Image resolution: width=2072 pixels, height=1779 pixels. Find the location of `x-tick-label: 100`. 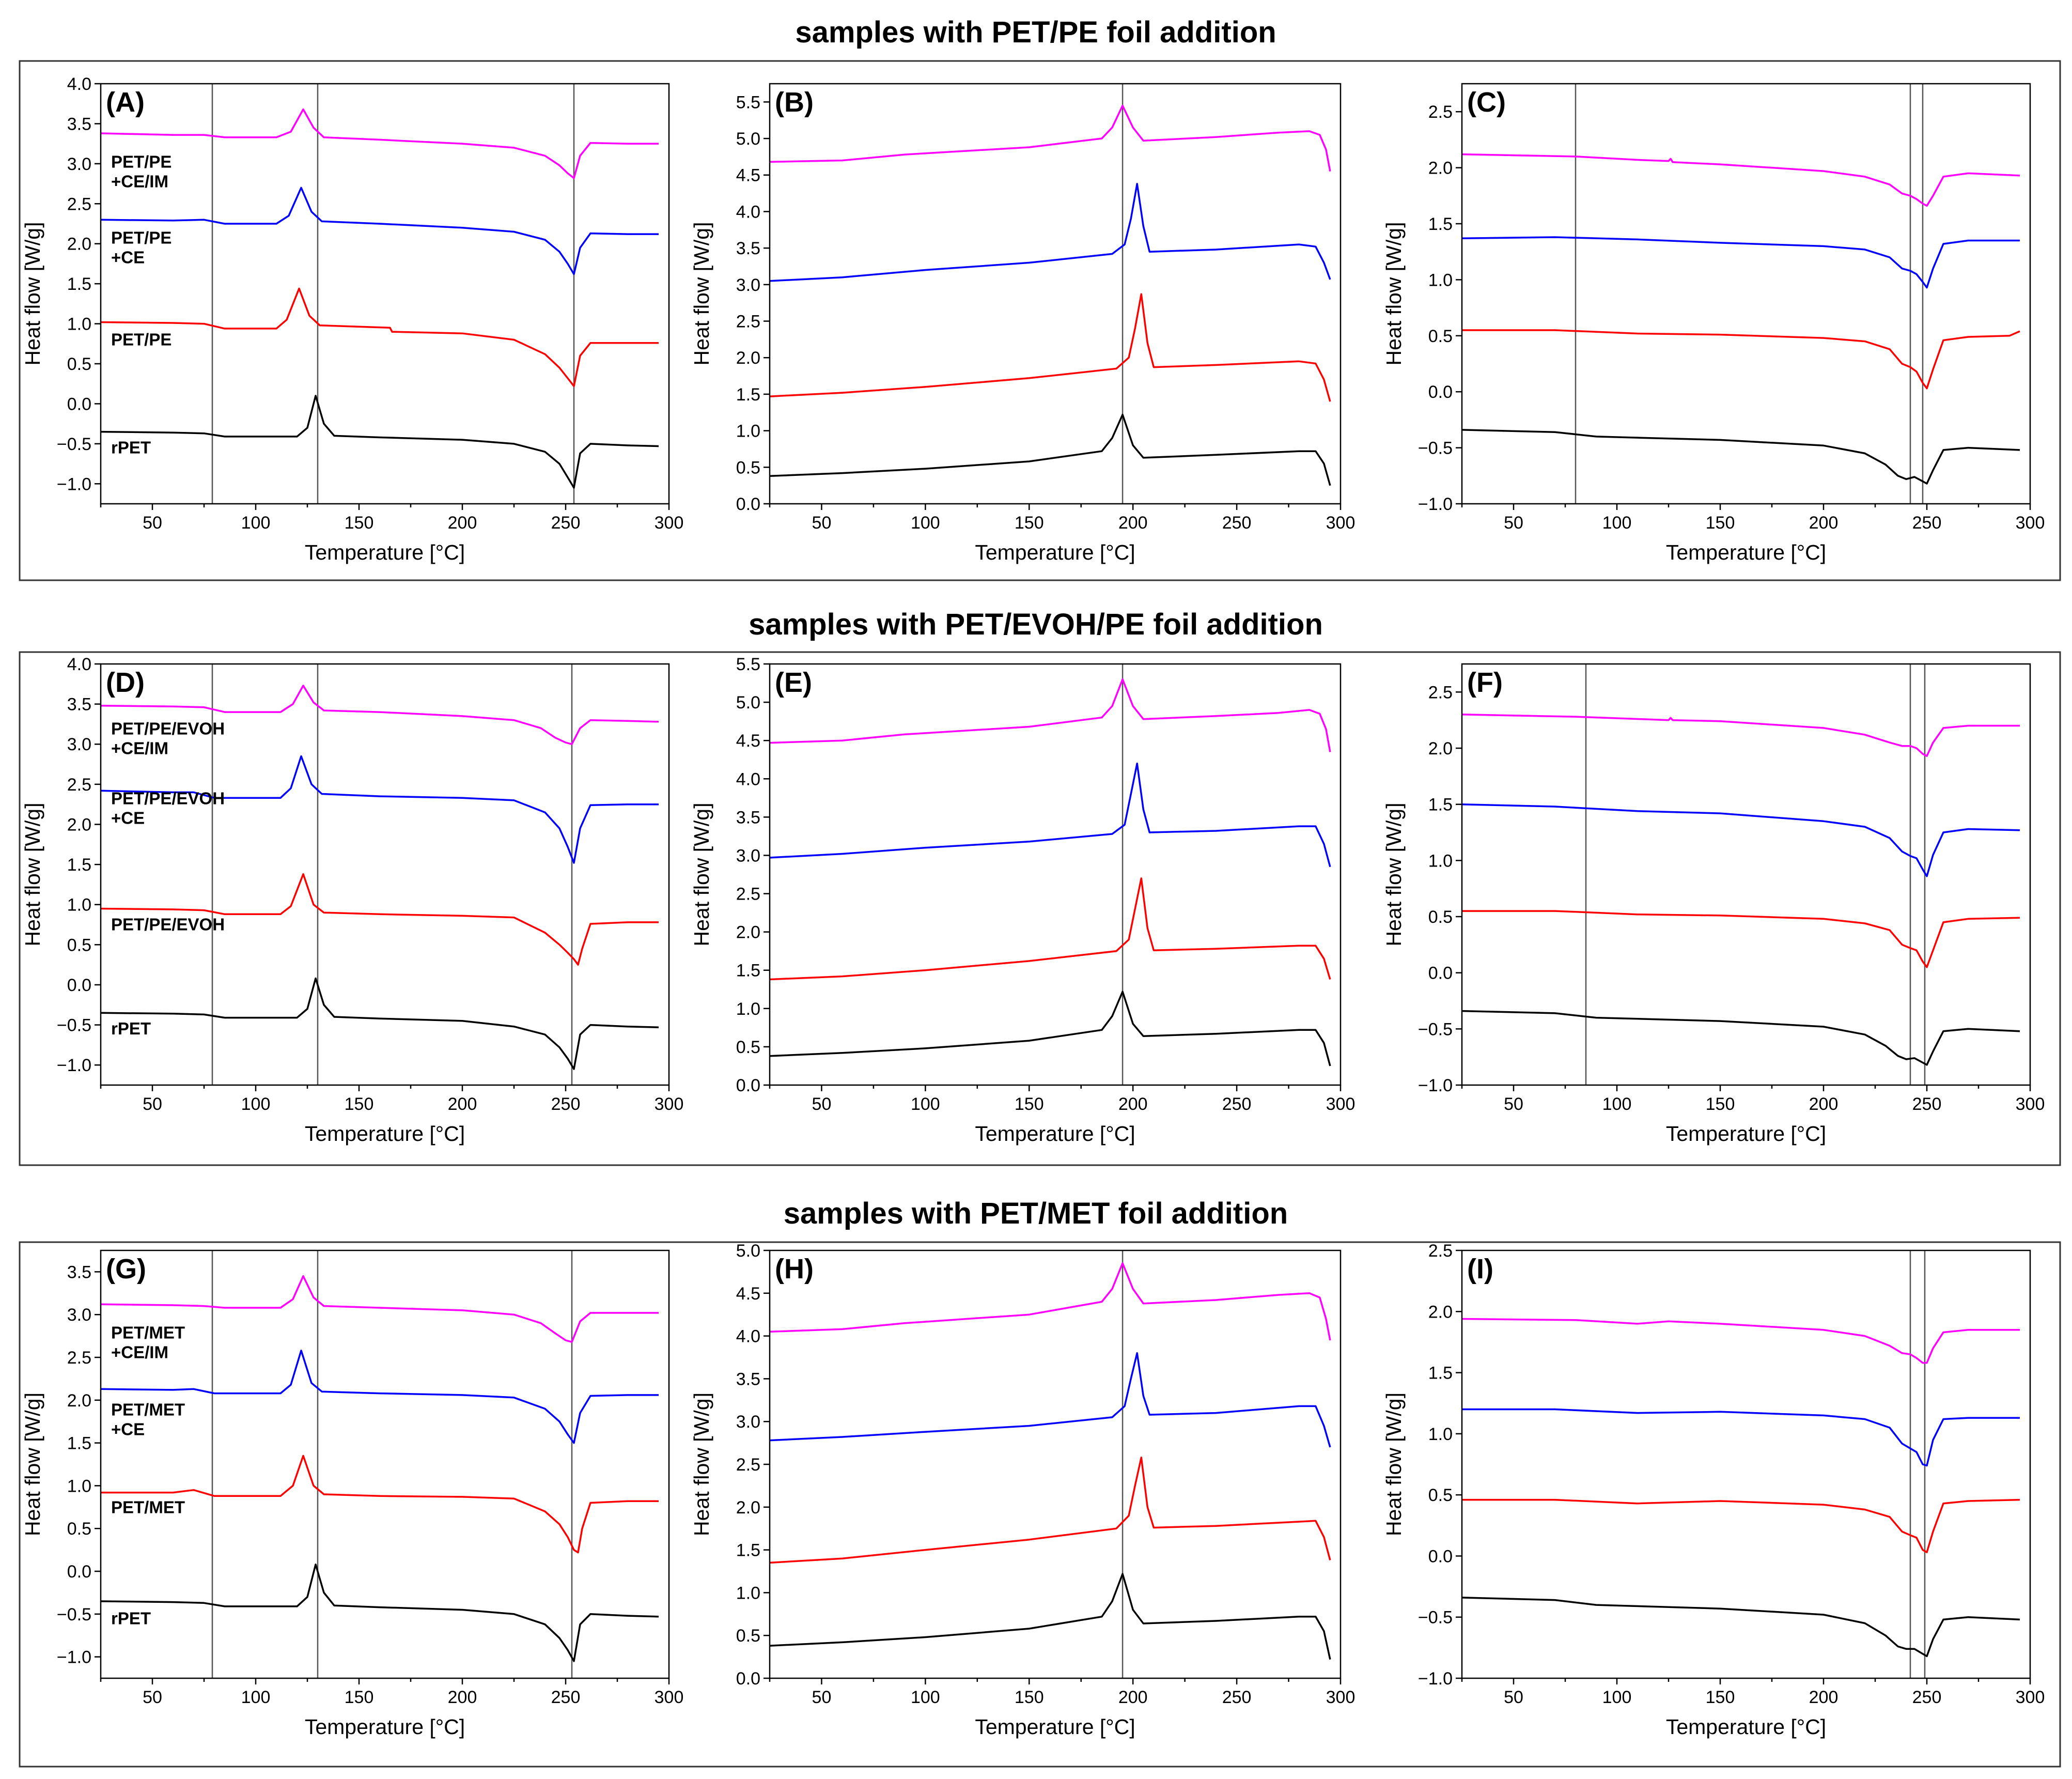

x-tick-label: 100 is located at coordinates (256, 1104).